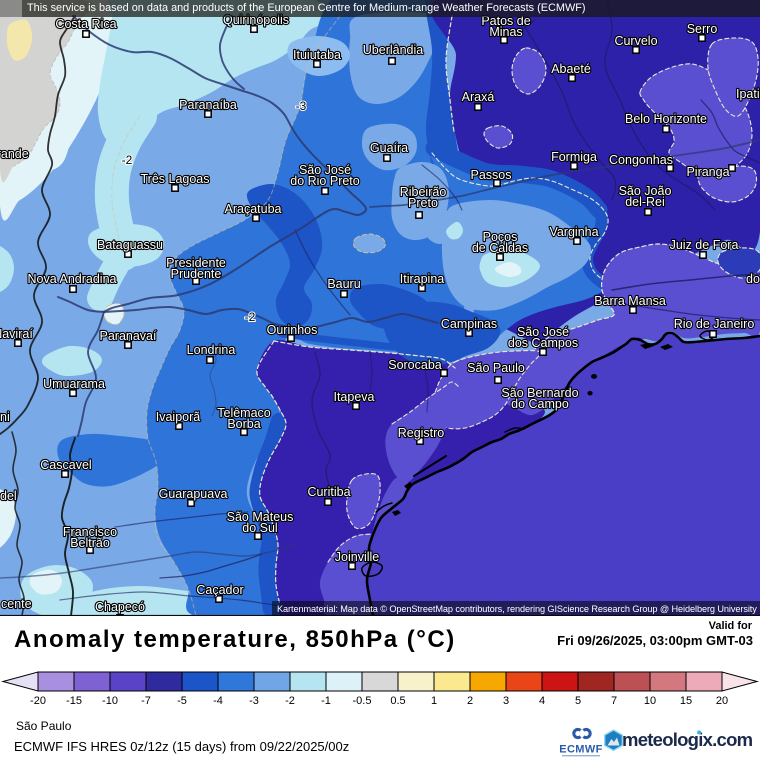  Describe the element at coordinates (423, 192) in the screenshot. I see `svg-text: Ribeirão` at that location.